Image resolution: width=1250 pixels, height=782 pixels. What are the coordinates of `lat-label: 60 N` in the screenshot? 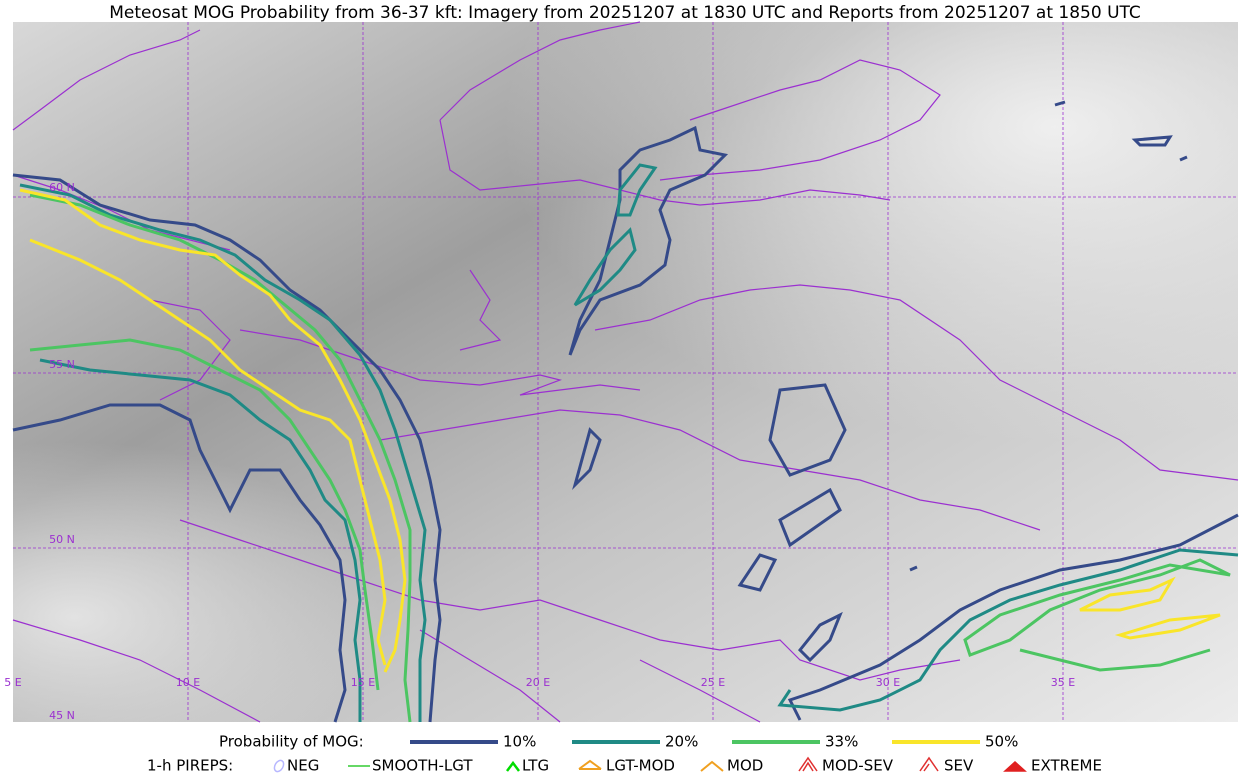 It's located at (62, 187).